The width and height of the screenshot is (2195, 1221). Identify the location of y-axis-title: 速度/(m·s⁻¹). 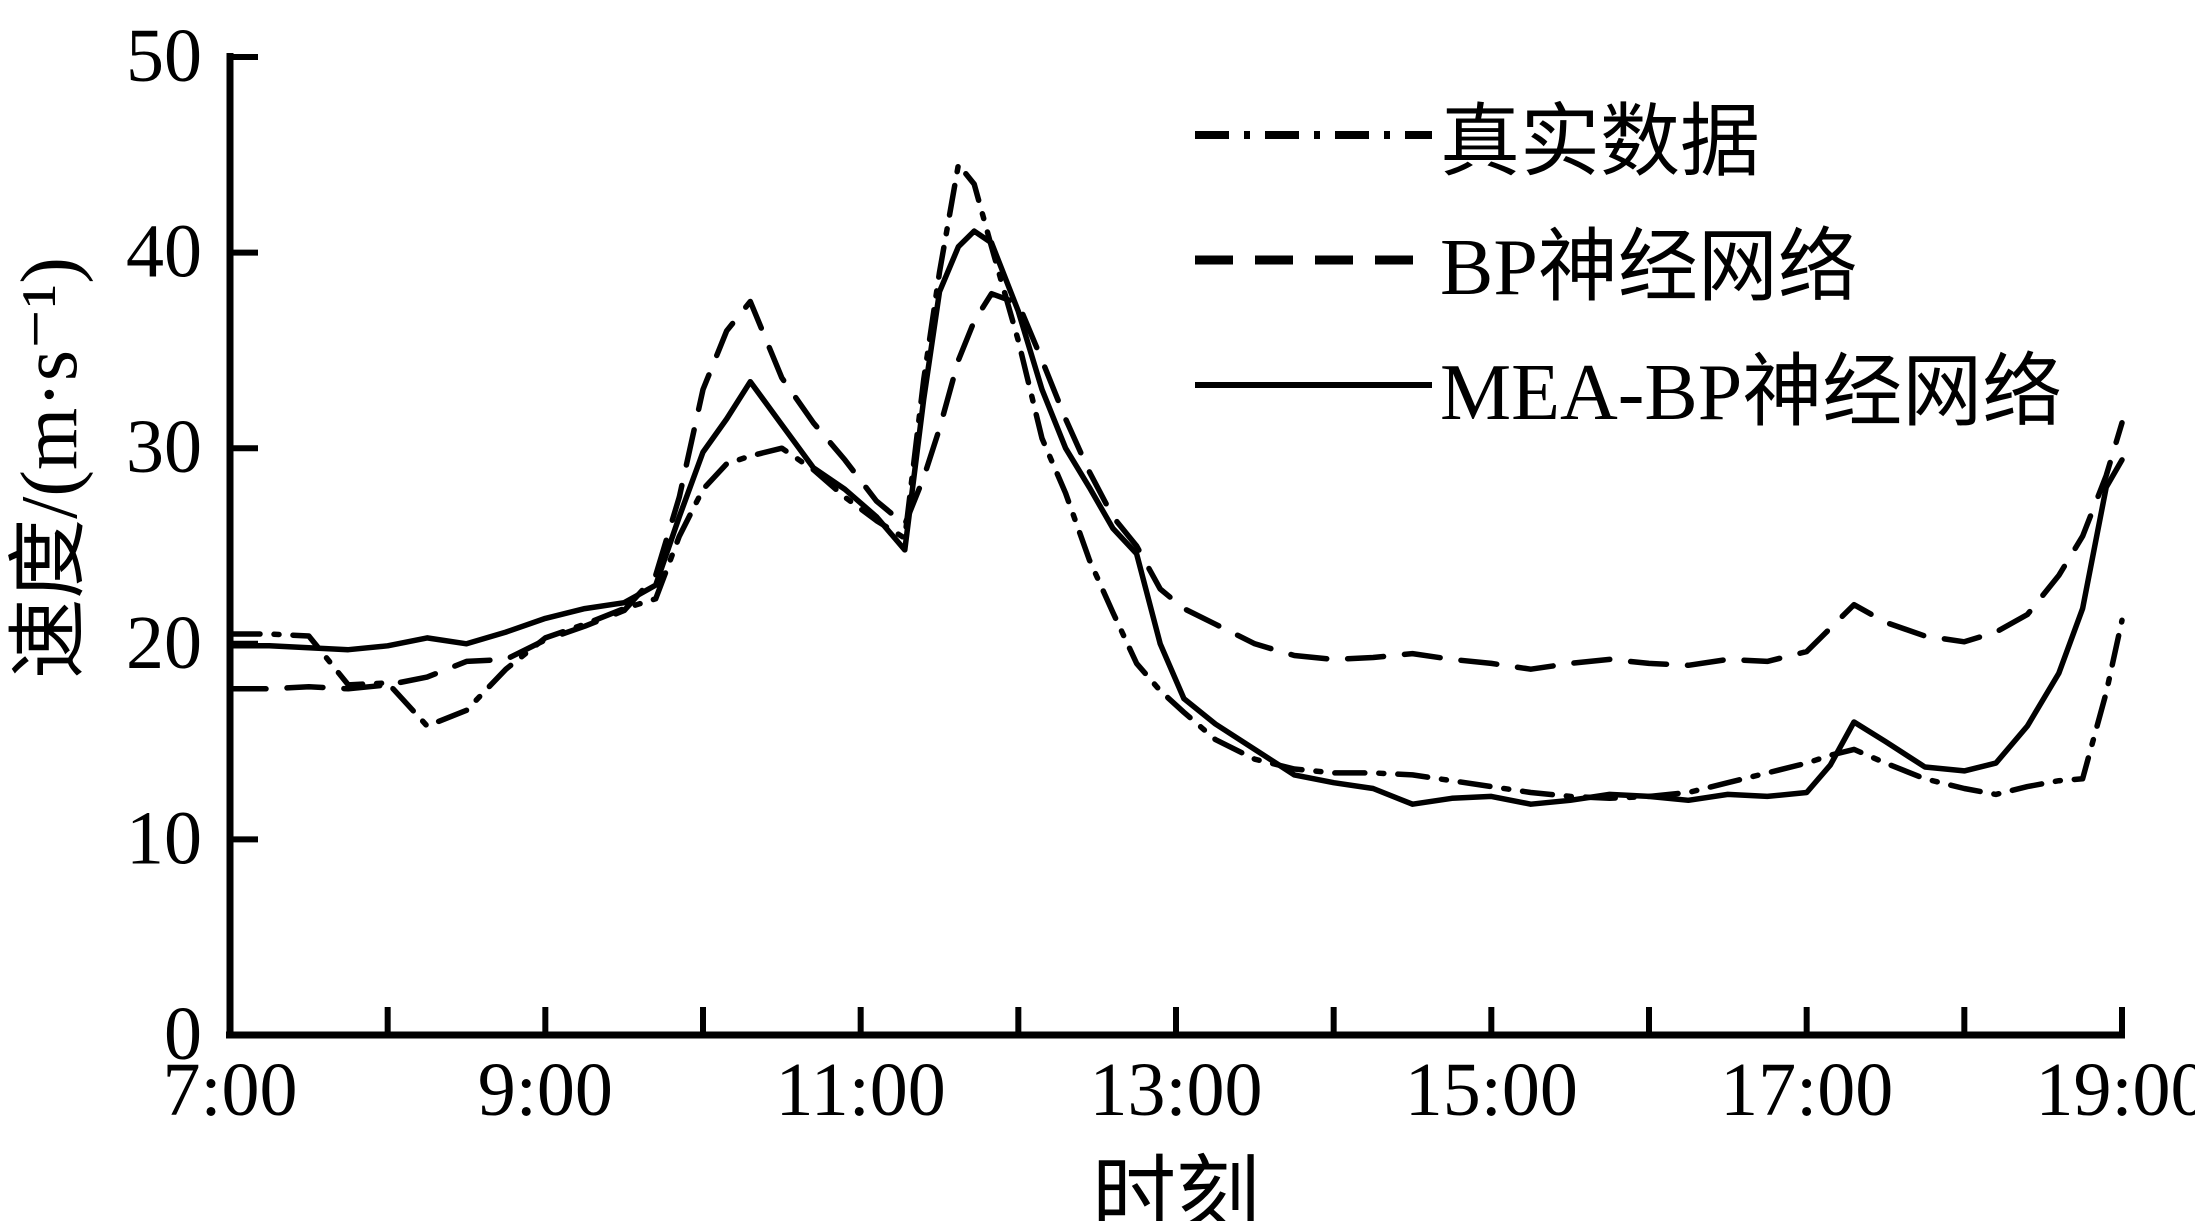
(50, 468).